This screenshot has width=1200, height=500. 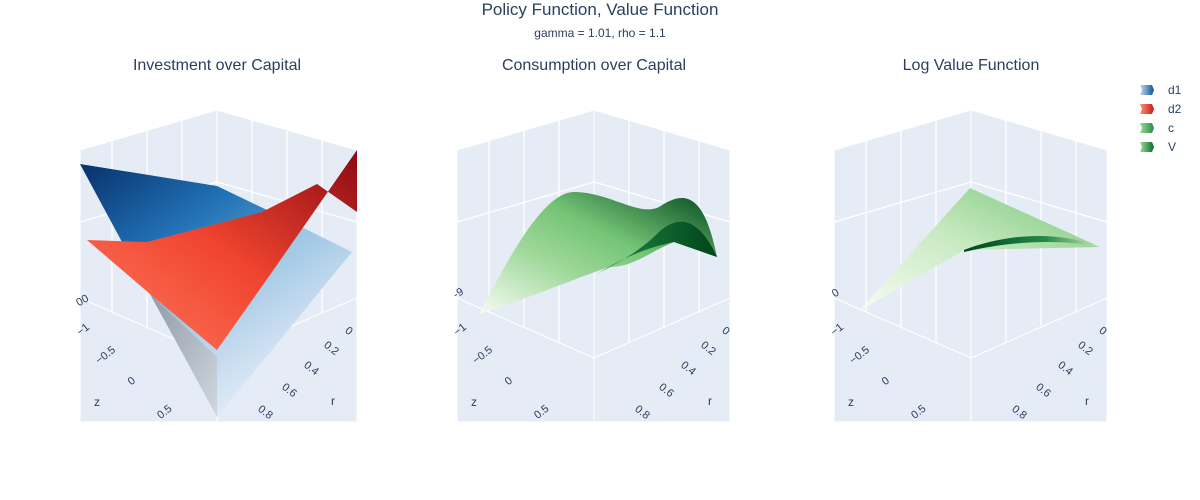 I want to click on figure-subtitle: gamma = 1.01, rho = 1.1, so click(x=600, y=33).